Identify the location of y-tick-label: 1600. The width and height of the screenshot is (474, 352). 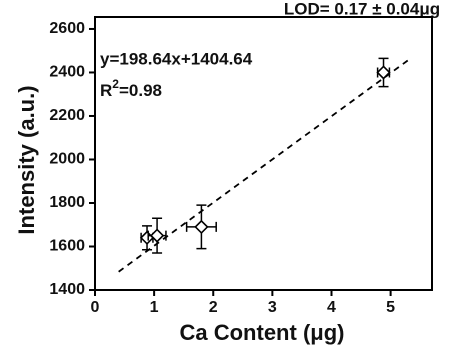
(67, 246).